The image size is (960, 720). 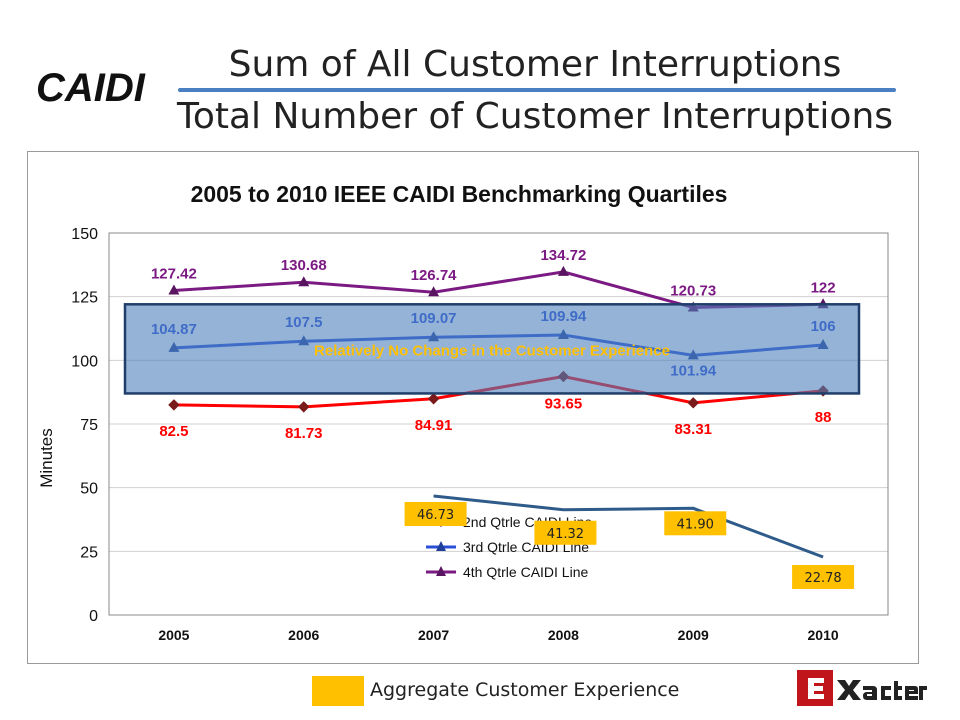 I want to click on data-label: 83.31, so click(x=693, y=429).